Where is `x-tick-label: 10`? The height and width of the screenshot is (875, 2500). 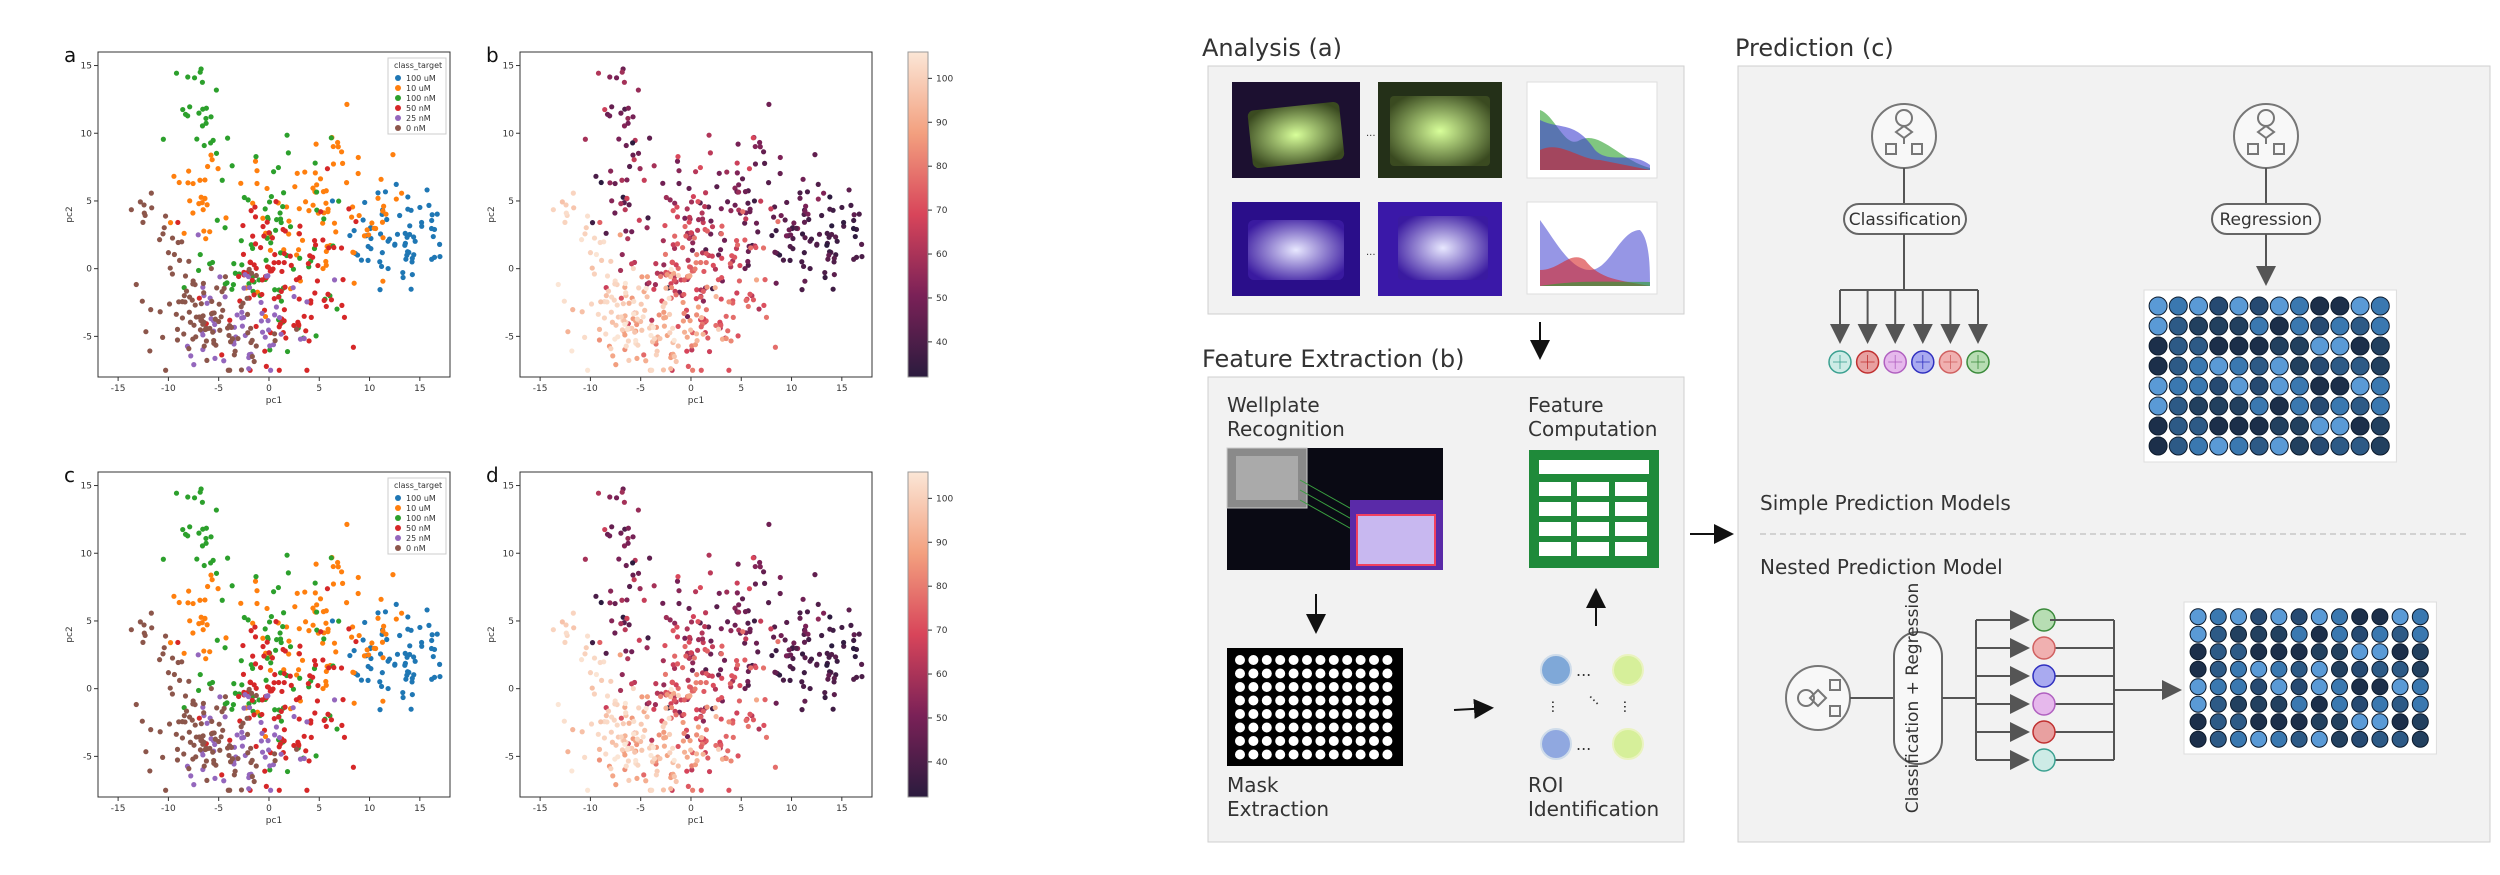 x-tick-label: 10 is located at coordinates (792, 809).